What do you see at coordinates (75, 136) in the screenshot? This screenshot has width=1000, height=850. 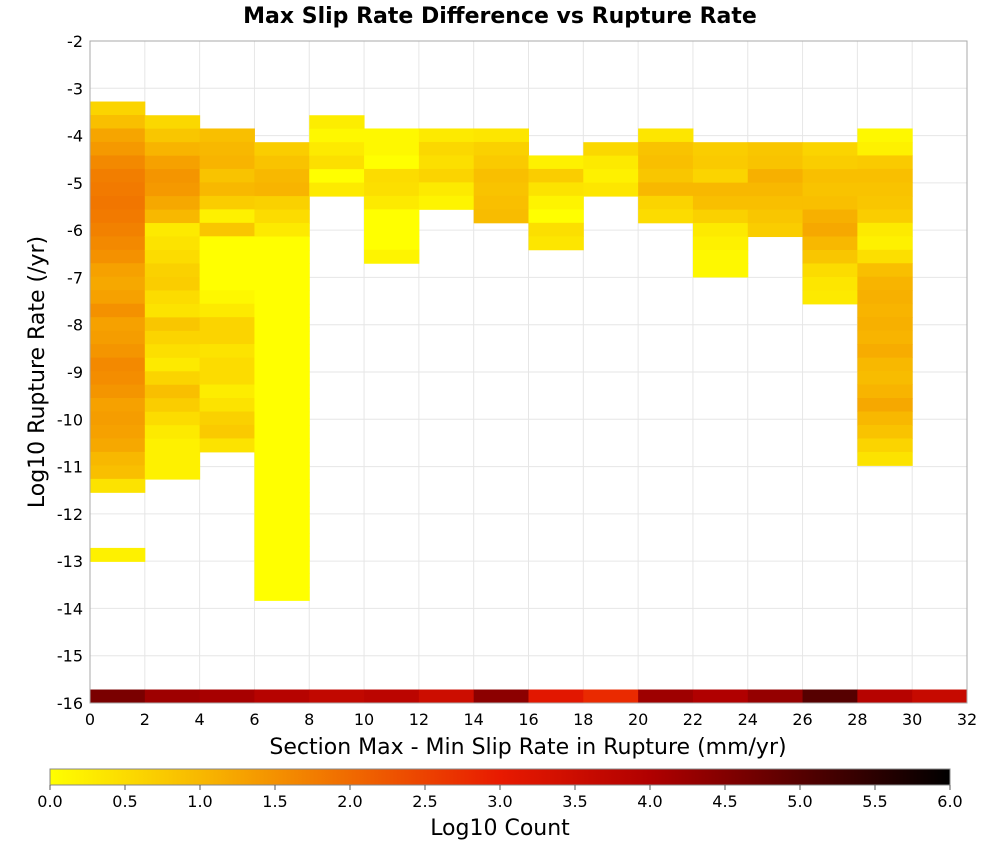 I see `y-tick-label: -4` at bounding box center [75, 136].